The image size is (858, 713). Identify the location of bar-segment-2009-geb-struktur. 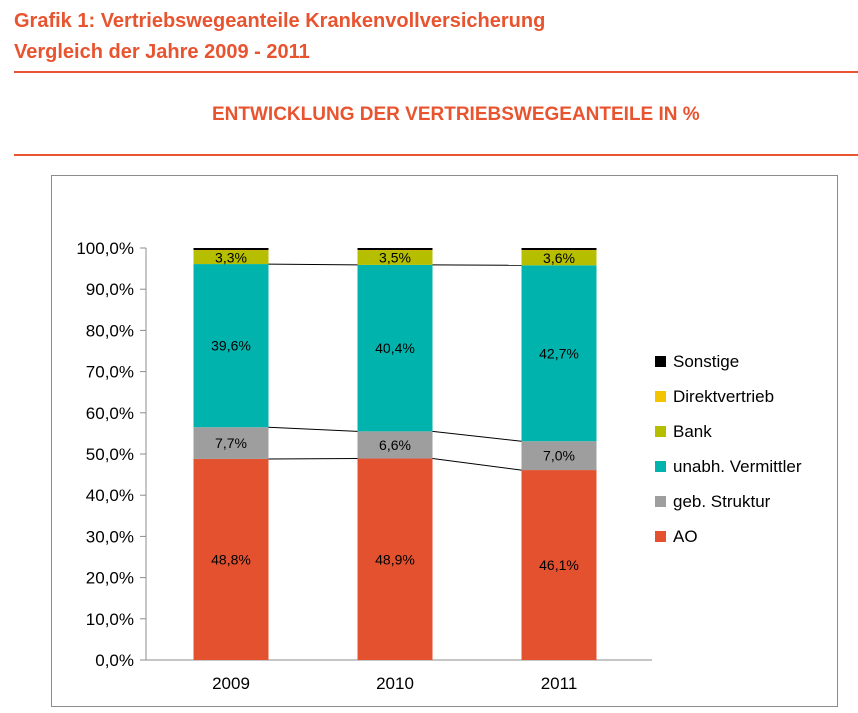
(231, 443).